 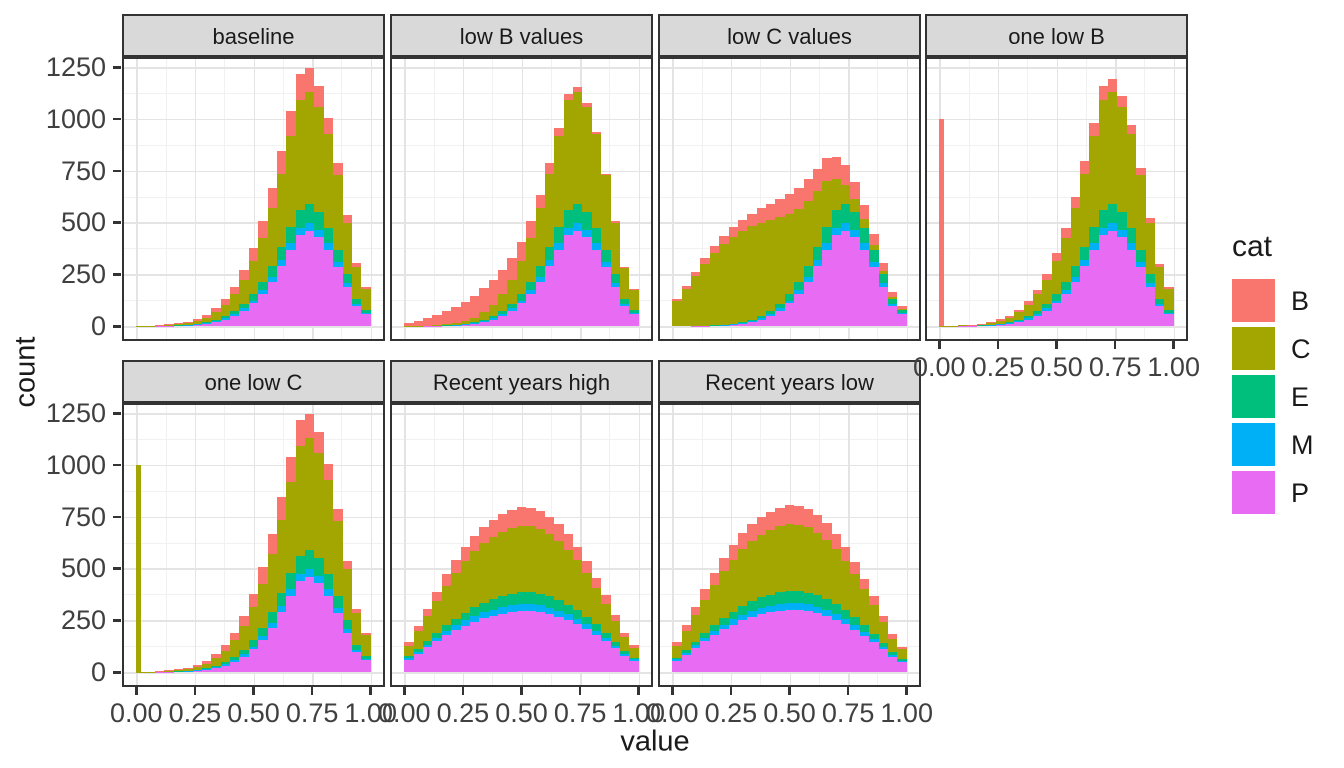 I want to click on legend-key-C, so click(x=1253, y=348).